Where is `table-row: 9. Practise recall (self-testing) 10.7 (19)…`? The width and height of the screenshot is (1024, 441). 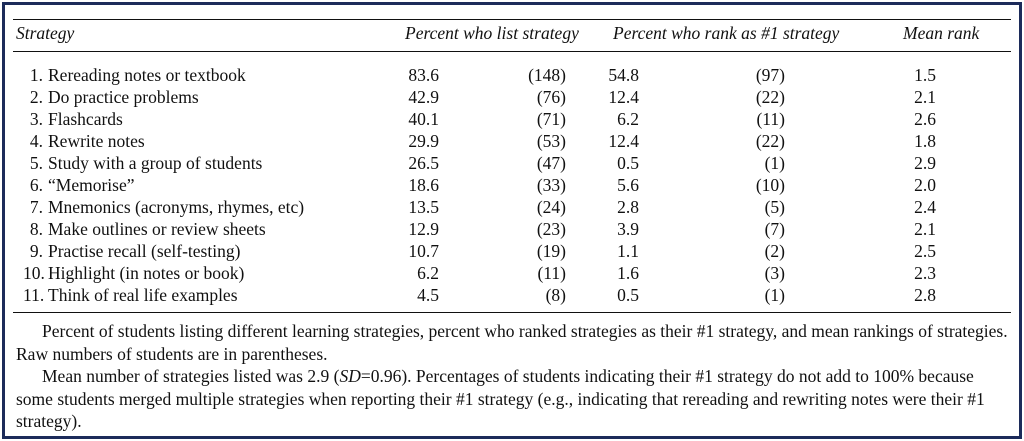 table-row: 9. Practise recall (self-testing) 10.7 (19)… is located at coordinates (512, 252).